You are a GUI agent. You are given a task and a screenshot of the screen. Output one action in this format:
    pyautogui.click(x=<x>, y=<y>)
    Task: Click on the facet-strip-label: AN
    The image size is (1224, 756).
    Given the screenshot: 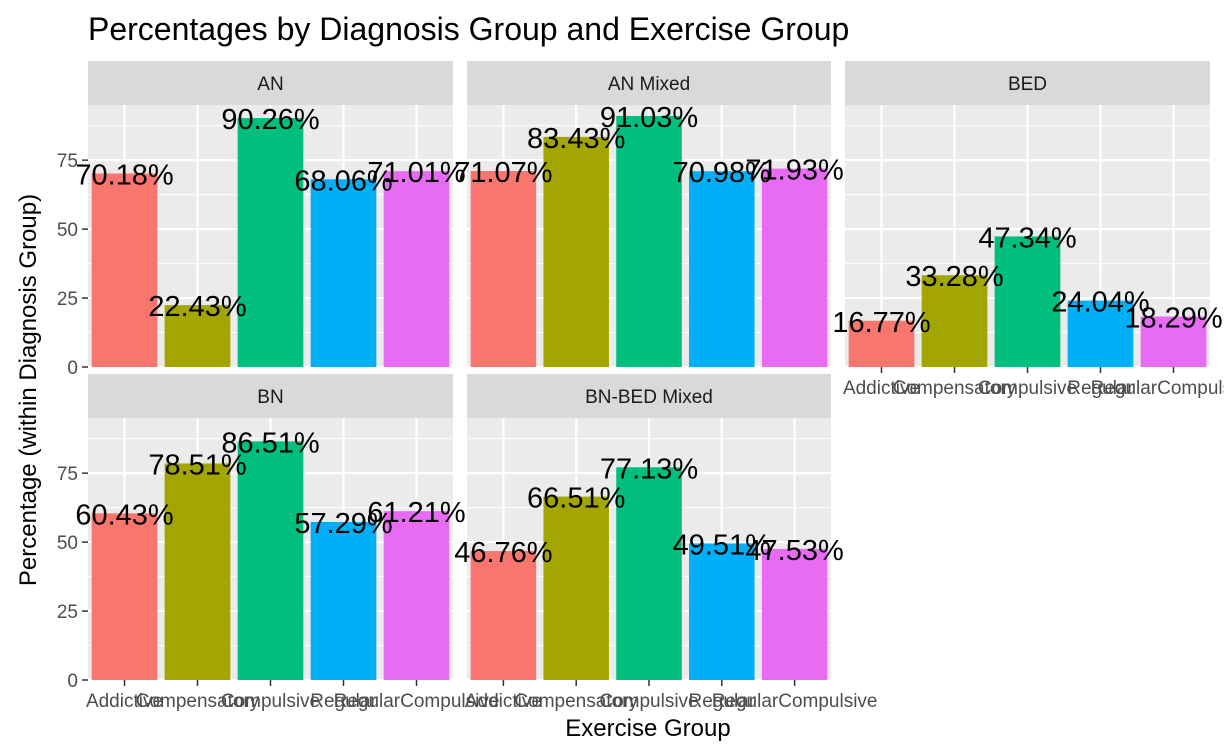 What is the action you would take?
    pyautogui.click(x=270, y=84)
    